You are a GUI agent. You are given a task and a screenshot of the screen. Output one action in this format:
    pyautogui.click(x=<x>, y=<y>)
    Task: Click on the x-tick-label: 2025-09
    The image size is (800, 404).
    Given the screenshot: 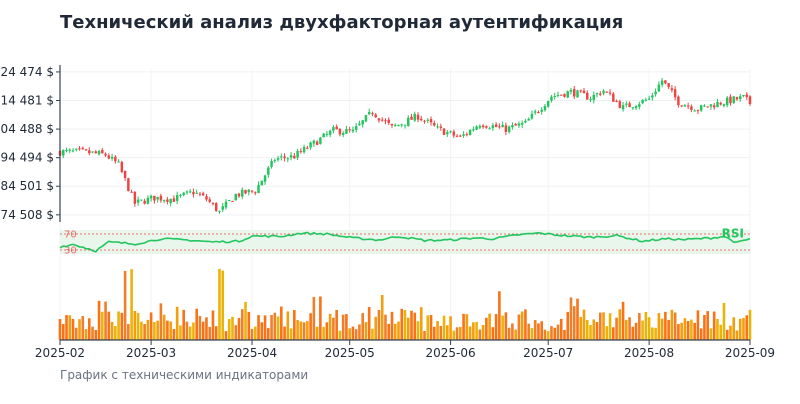 What is the action you would take?
    pyautogui.click(x=750, y=353)
    